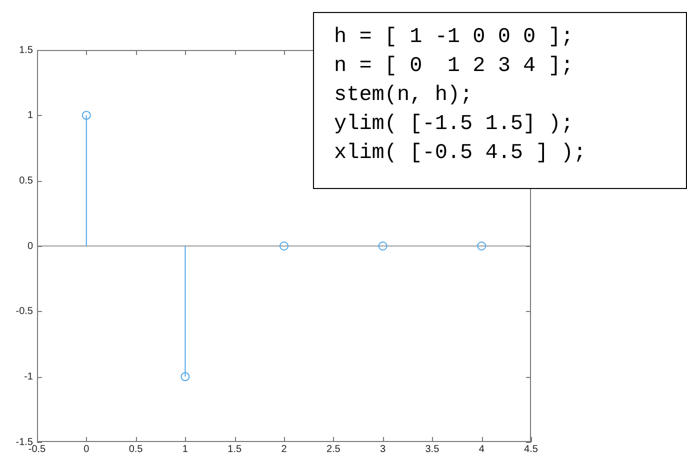 This screenshot has height=458, width=687. What do you see at coordinates (404, 96) in the screenshot?
I see `annotation: stem(n, h);` at bounding box center [404, 96].